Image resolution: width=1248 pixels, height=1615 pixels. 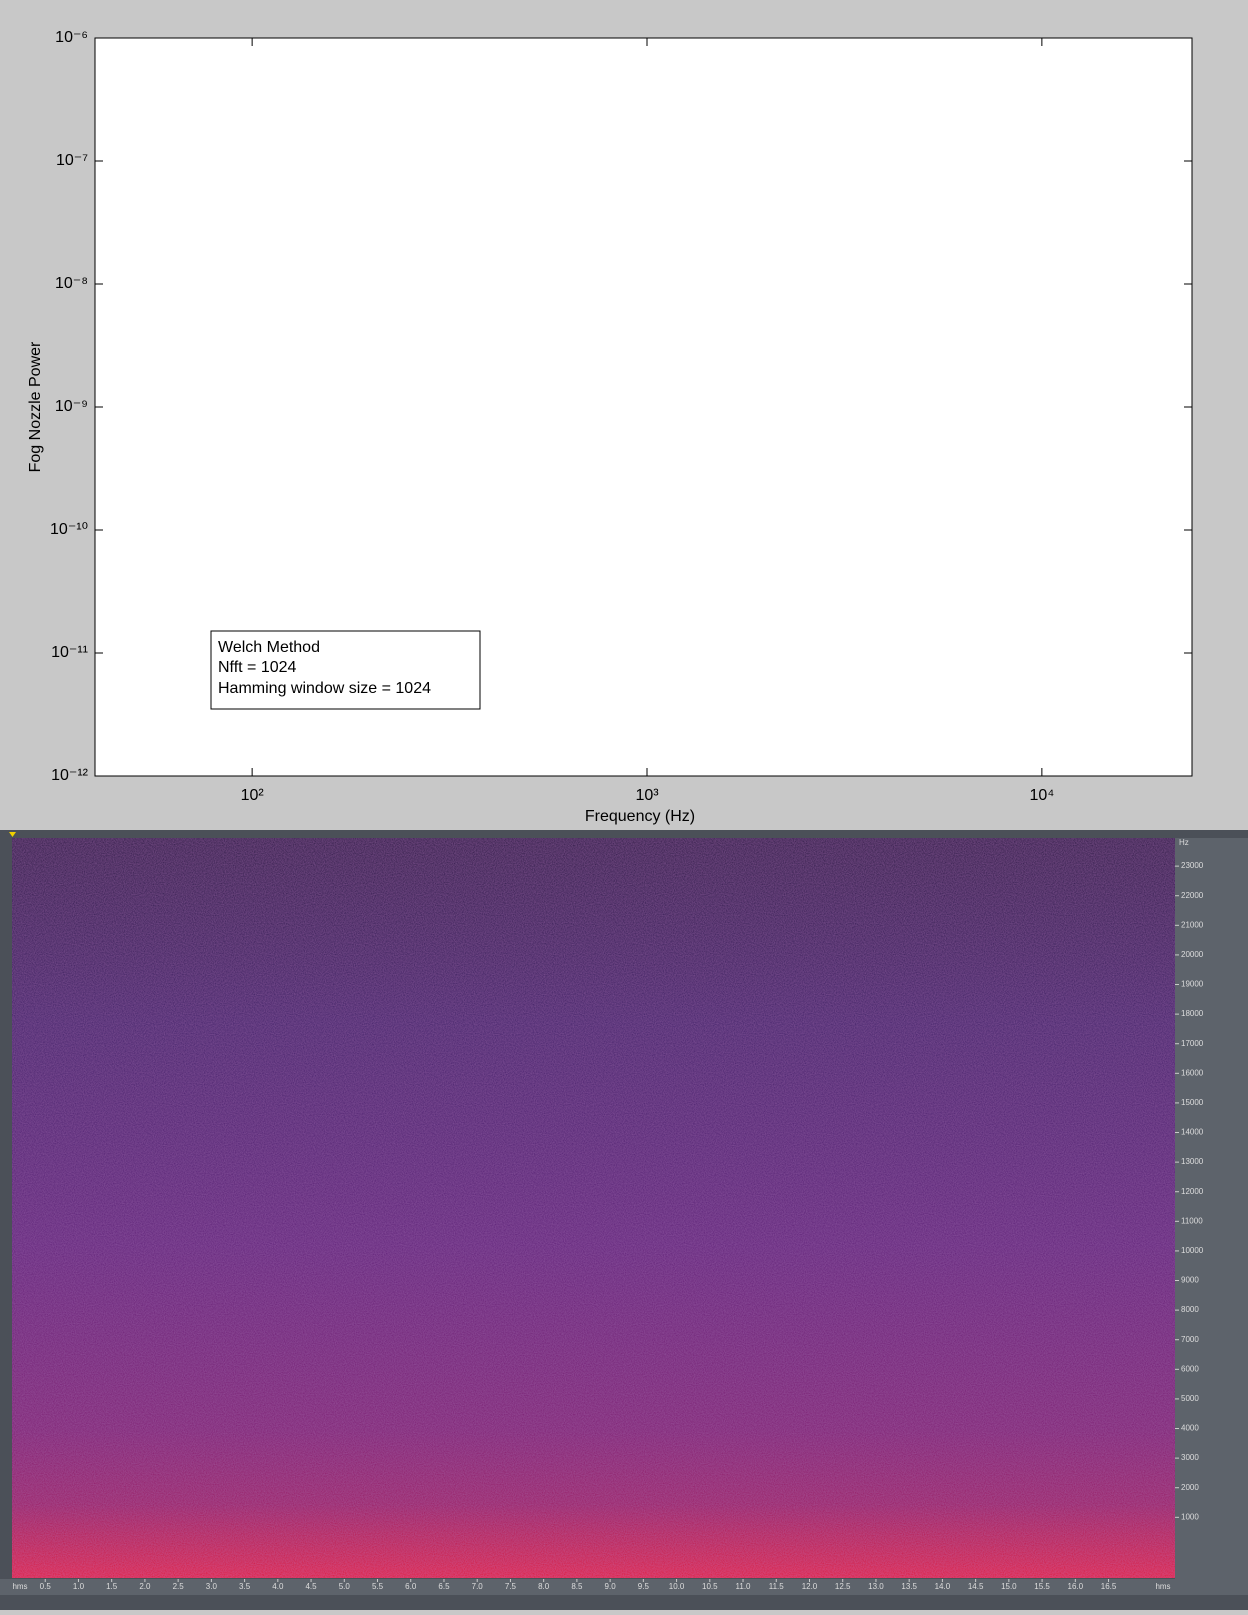 I want to click on x-tick-label: 6.0, so click(x=411, y=1586).